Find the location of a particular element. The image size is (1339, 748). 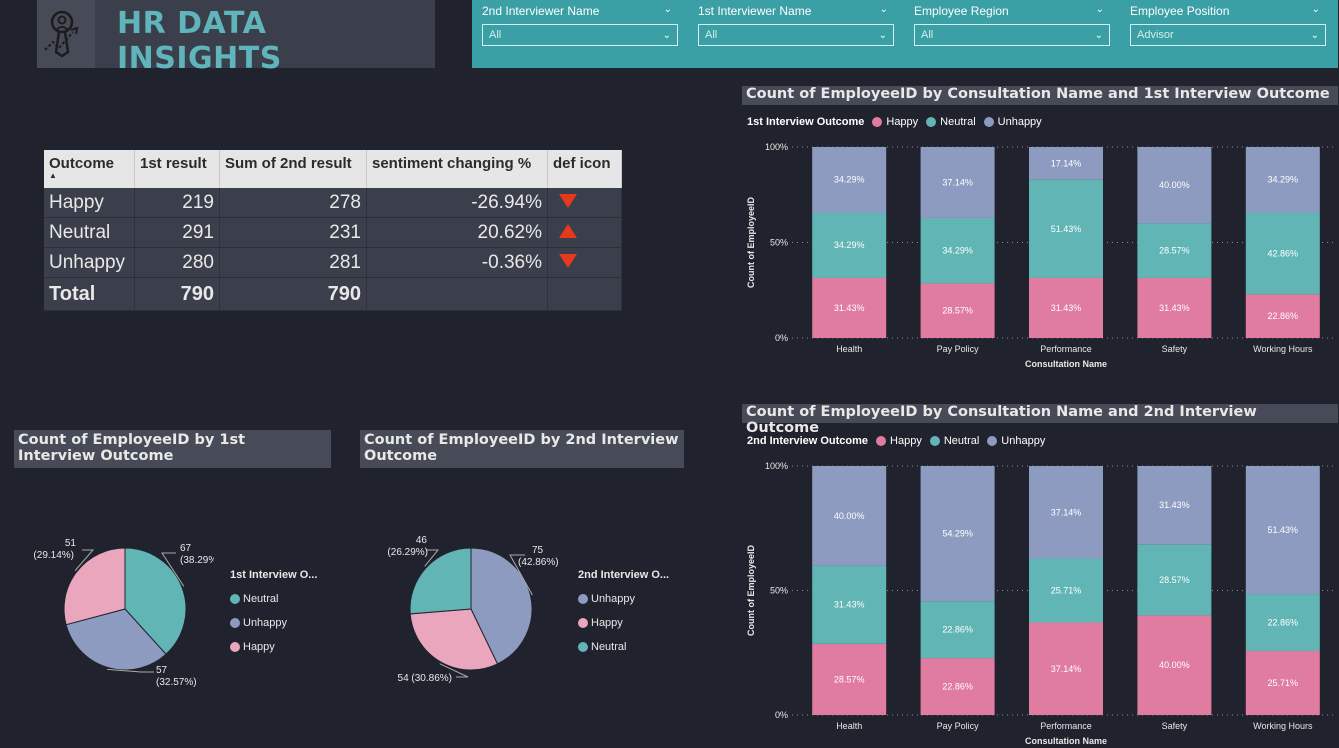

y-axis-label: Count of EmployeeID is located at coordinates (751, 591).